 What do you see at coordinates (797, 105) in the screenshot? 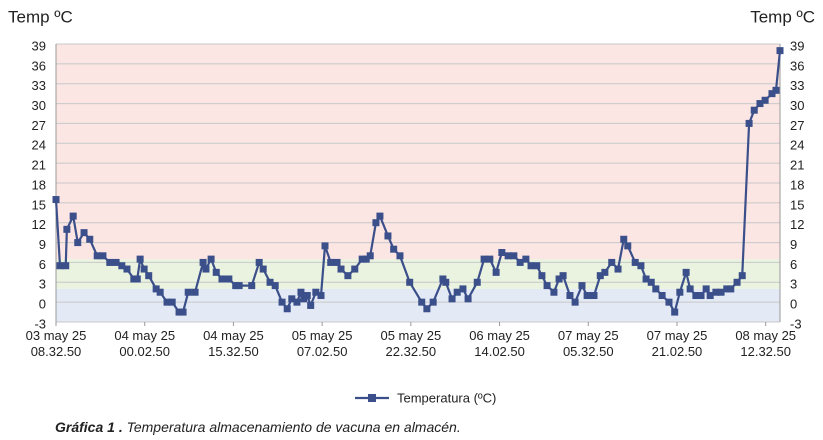
I see `y2-tick-label: 30` at bounding box center [797, 105].